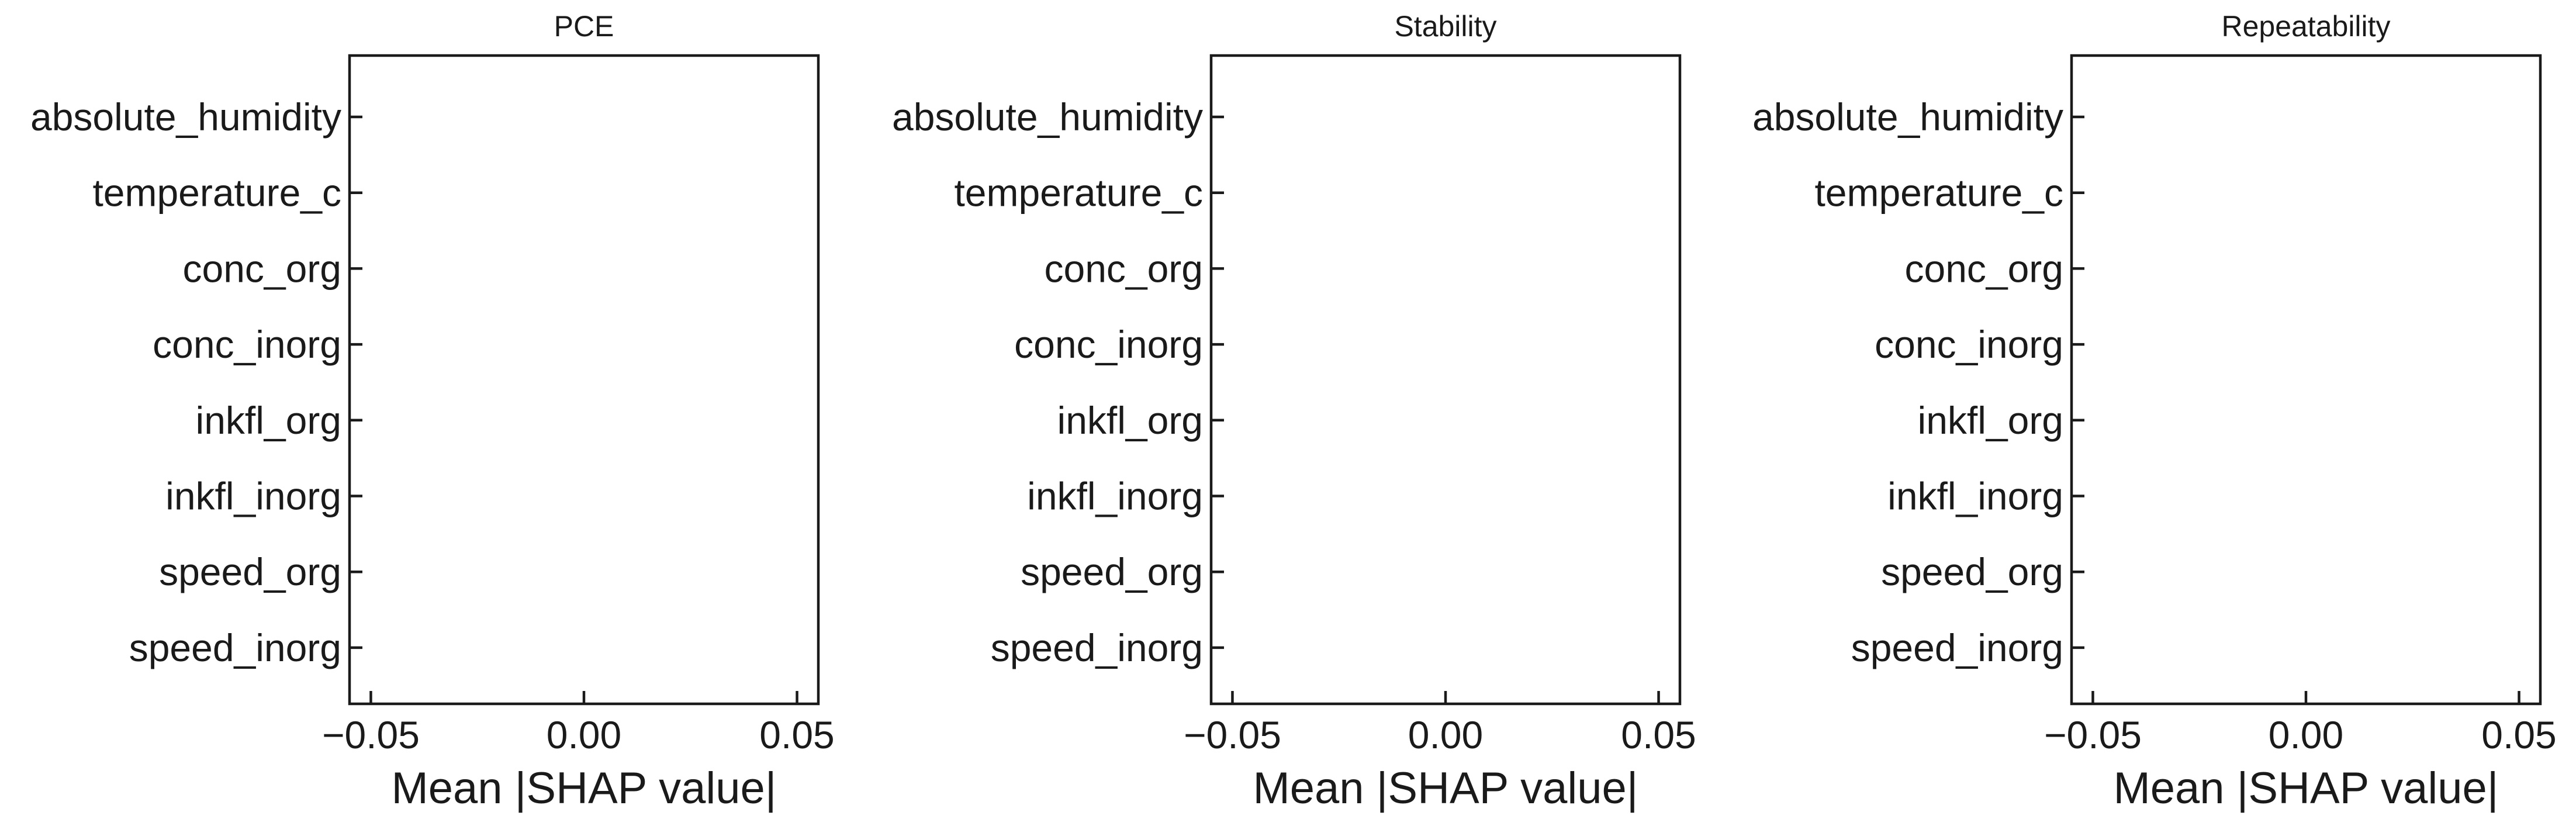 The width and height of the screenshot is (2576, 819). What do you see at coordinates (2305, 26) in the screenshot?
I see `panel-title: Repeatability` at bounding box center [2305, 26].